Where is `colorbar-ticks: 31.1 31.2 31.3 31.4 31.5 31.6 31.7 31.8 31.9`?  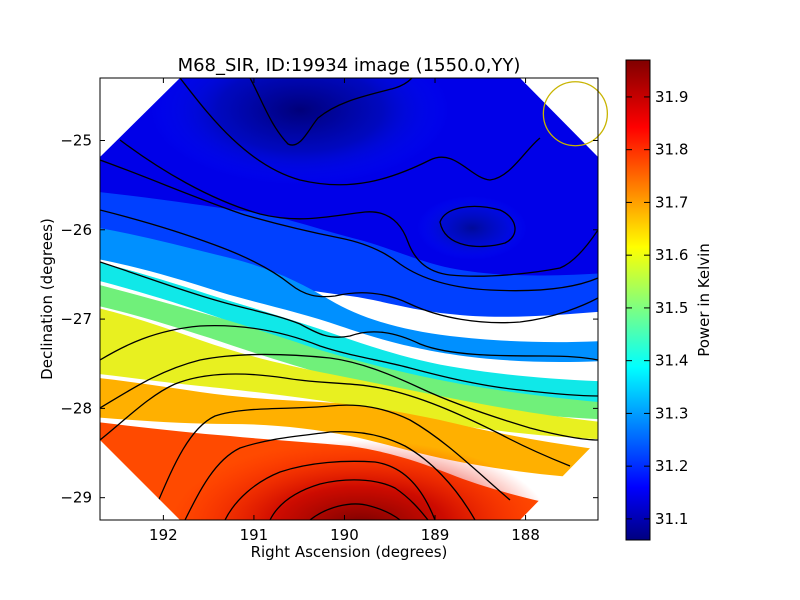
colorbar-ticks: 31.1 31.2 31.3 31.4 31.5 31.6 31.7 31.8 31.9 is located at coordinates (657, 308).